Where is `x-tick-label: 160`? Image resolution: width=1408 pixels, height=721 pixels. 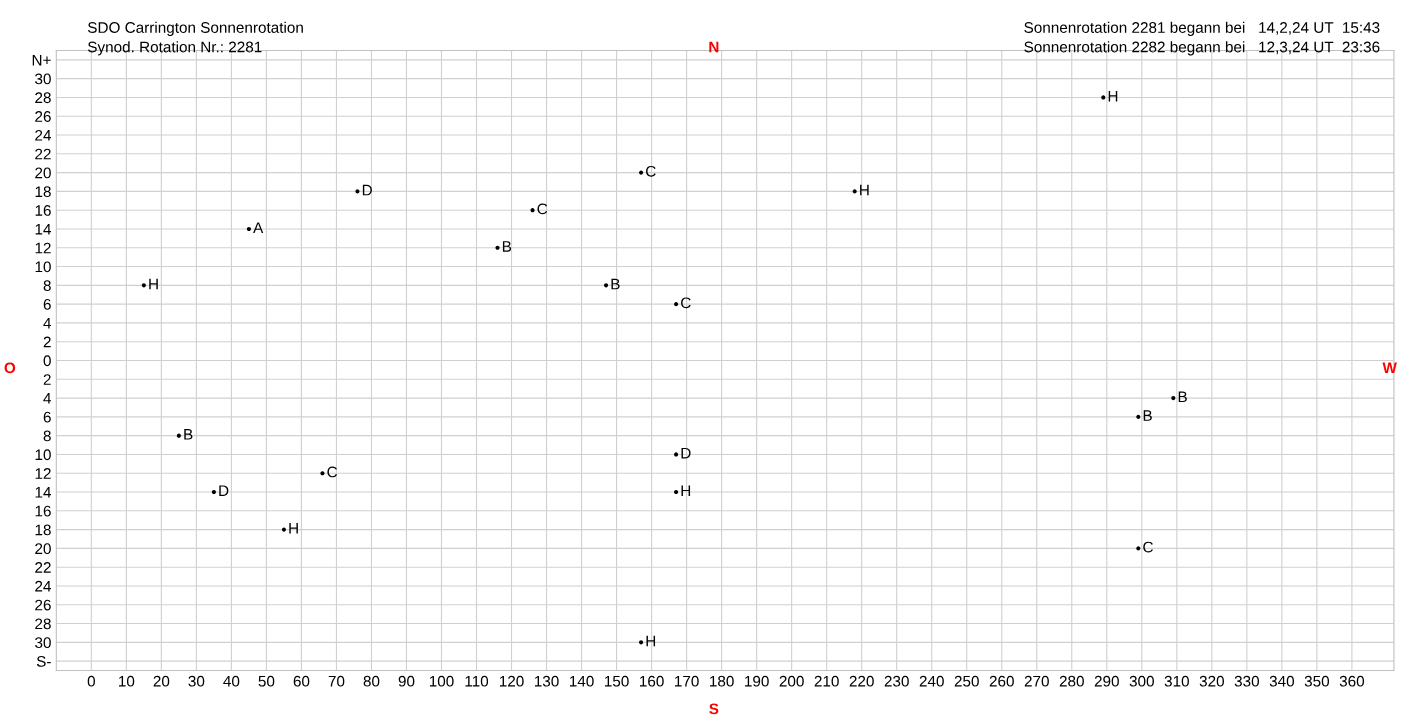
x-tick-label: 160 is located at coordinates (652, 681).